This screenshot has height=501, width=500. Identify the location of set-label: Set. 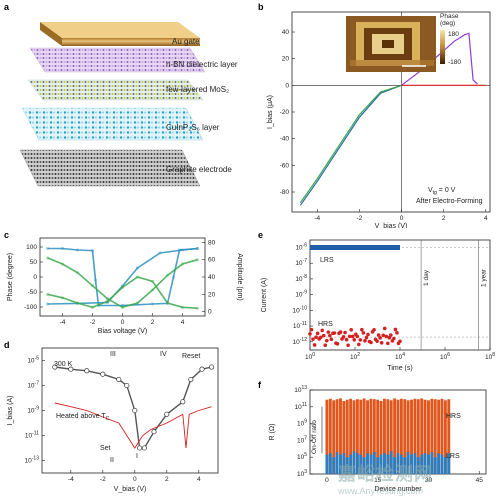
(105, 448).